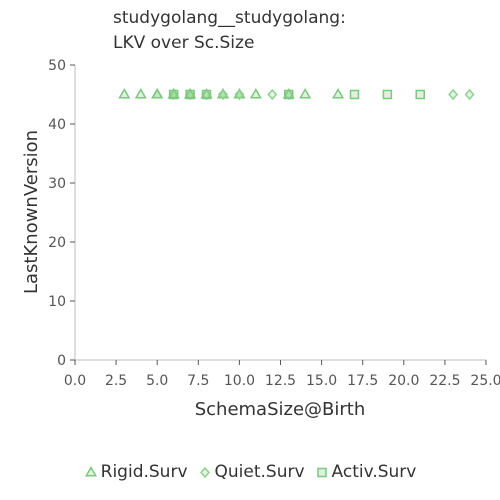  I want to click on legend-item: Quiet.Surv, so click(251, 472).